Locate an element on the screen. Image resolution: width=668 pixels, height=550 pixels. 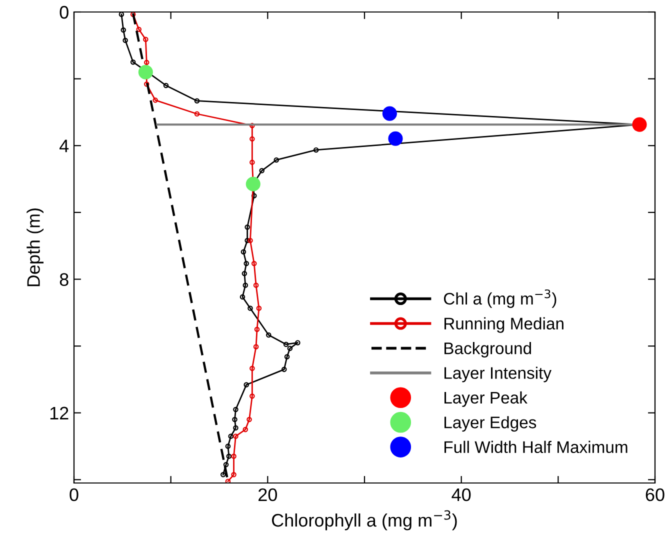
legend-label: Chl a (mg m$^{−3}$) is located at coordinates (500, 298).